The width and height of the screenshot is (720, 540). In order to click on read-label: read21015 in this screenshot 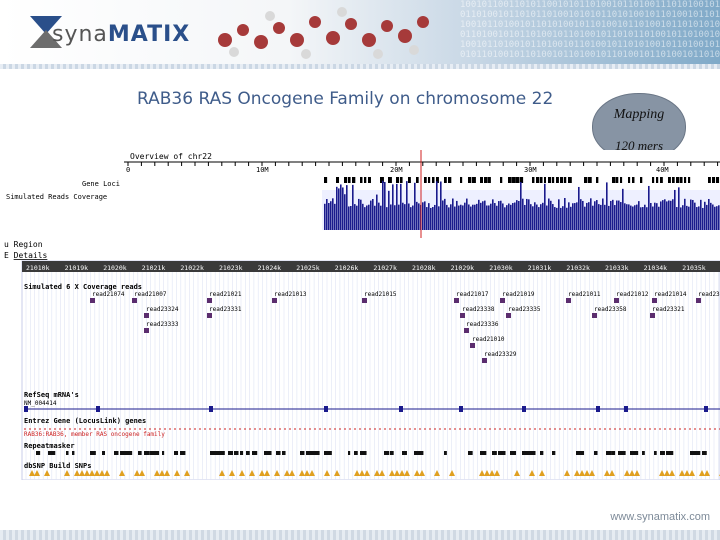, I will do `click(380, 294)`.